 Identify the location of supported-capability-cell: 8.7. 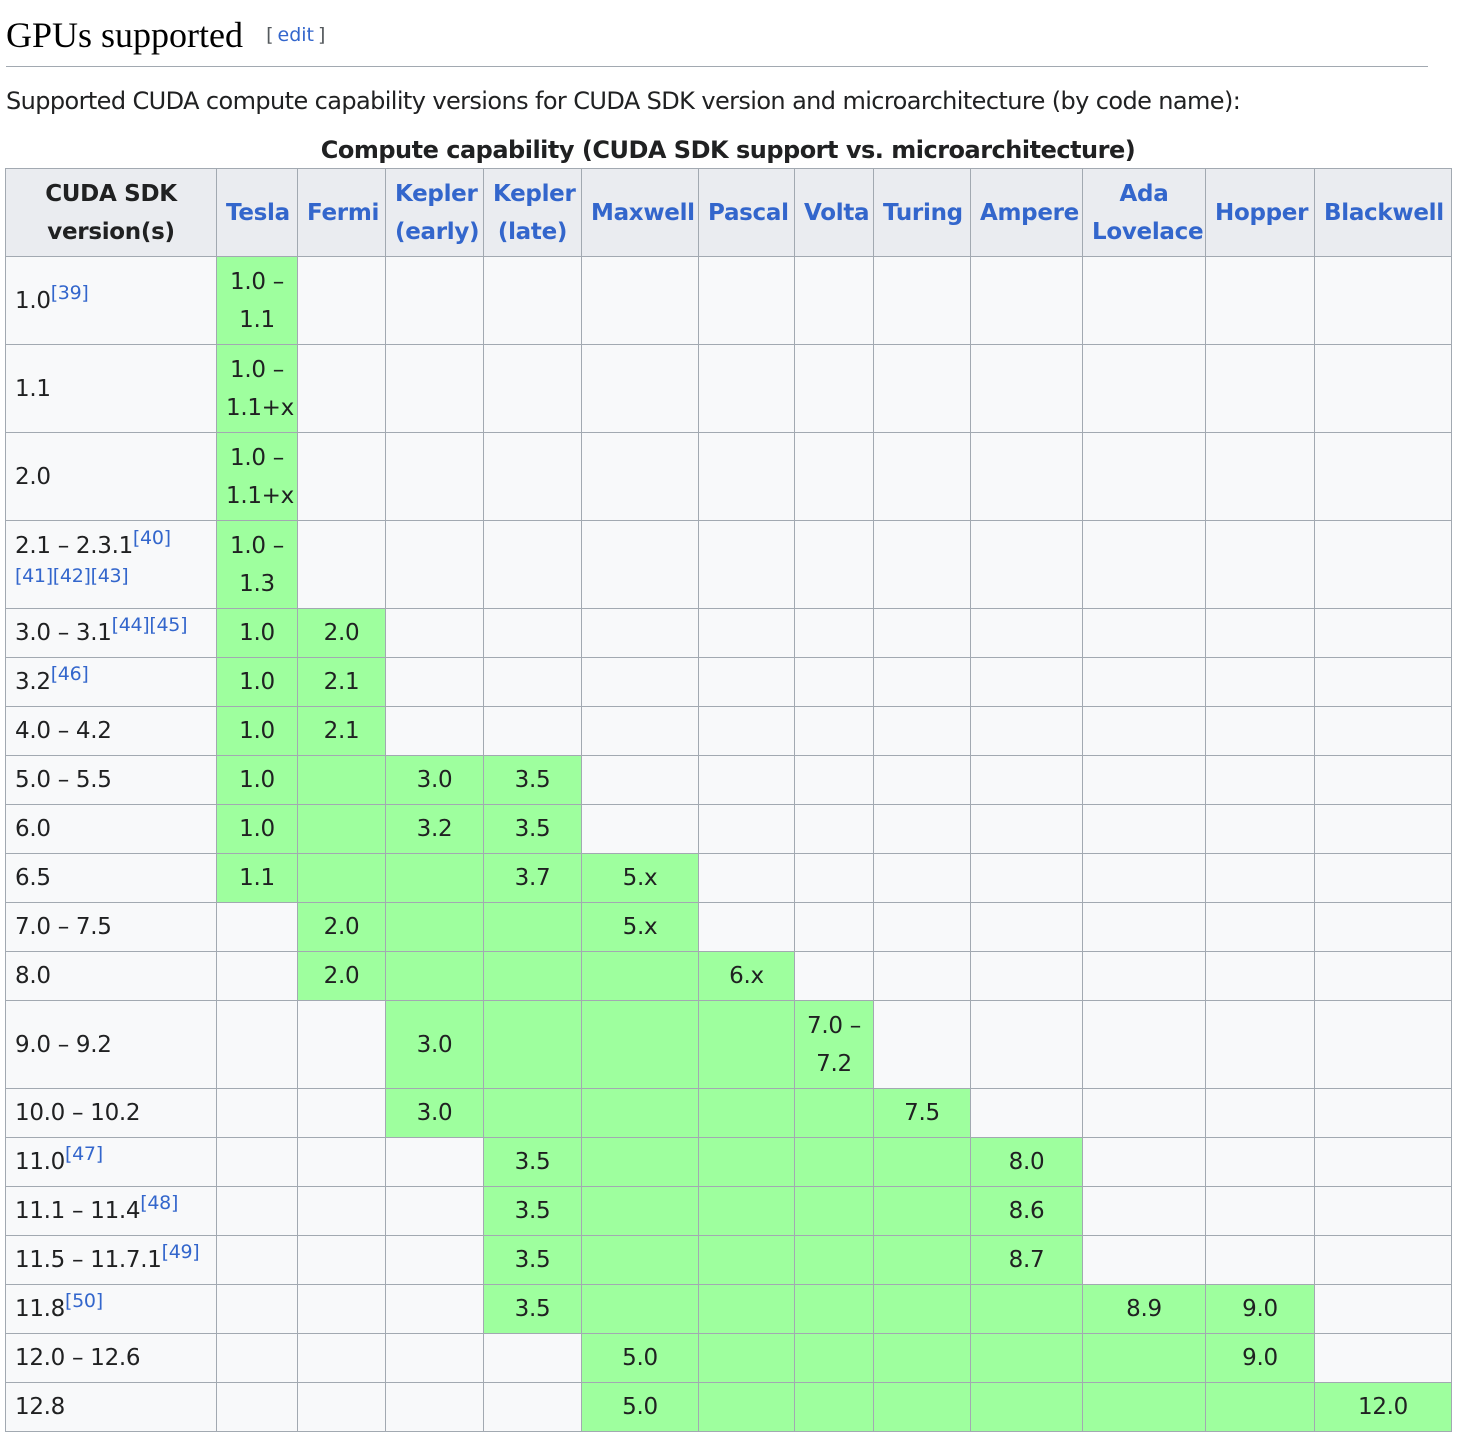
(1026, 1260).